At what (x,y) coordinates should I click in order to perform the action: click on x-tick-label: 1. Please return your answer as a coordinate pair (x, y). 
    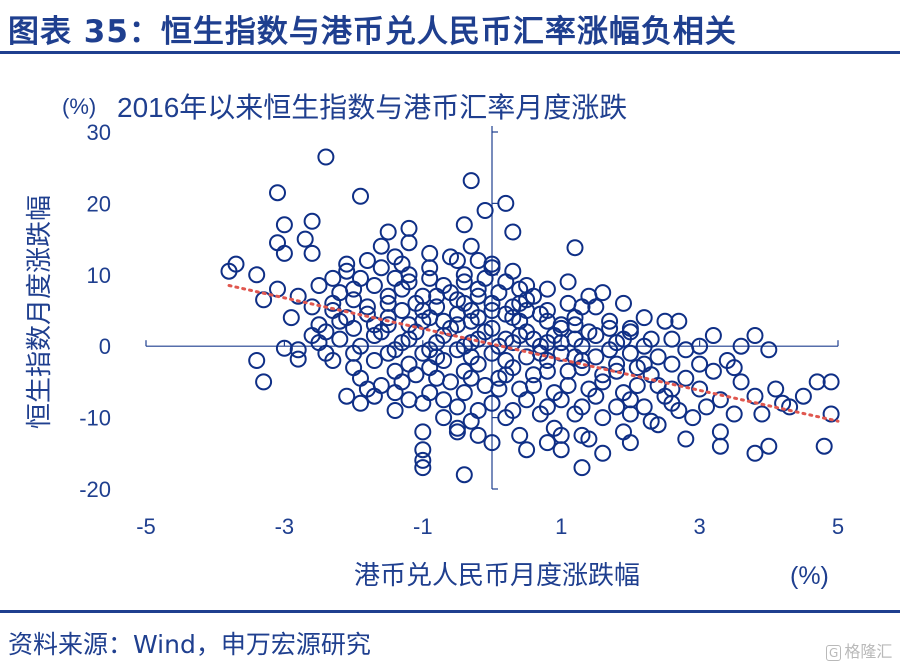
    Looking at the image, I should click on (561, 526).